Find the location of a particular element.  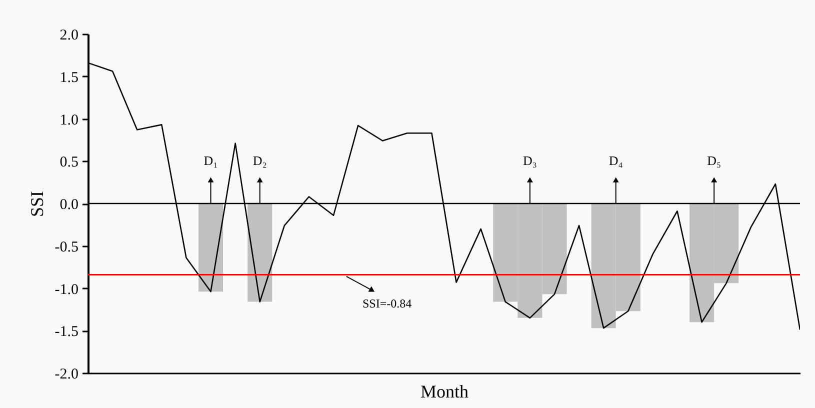

y-tick-label: 0.5 is located at coordinates (69, 162).